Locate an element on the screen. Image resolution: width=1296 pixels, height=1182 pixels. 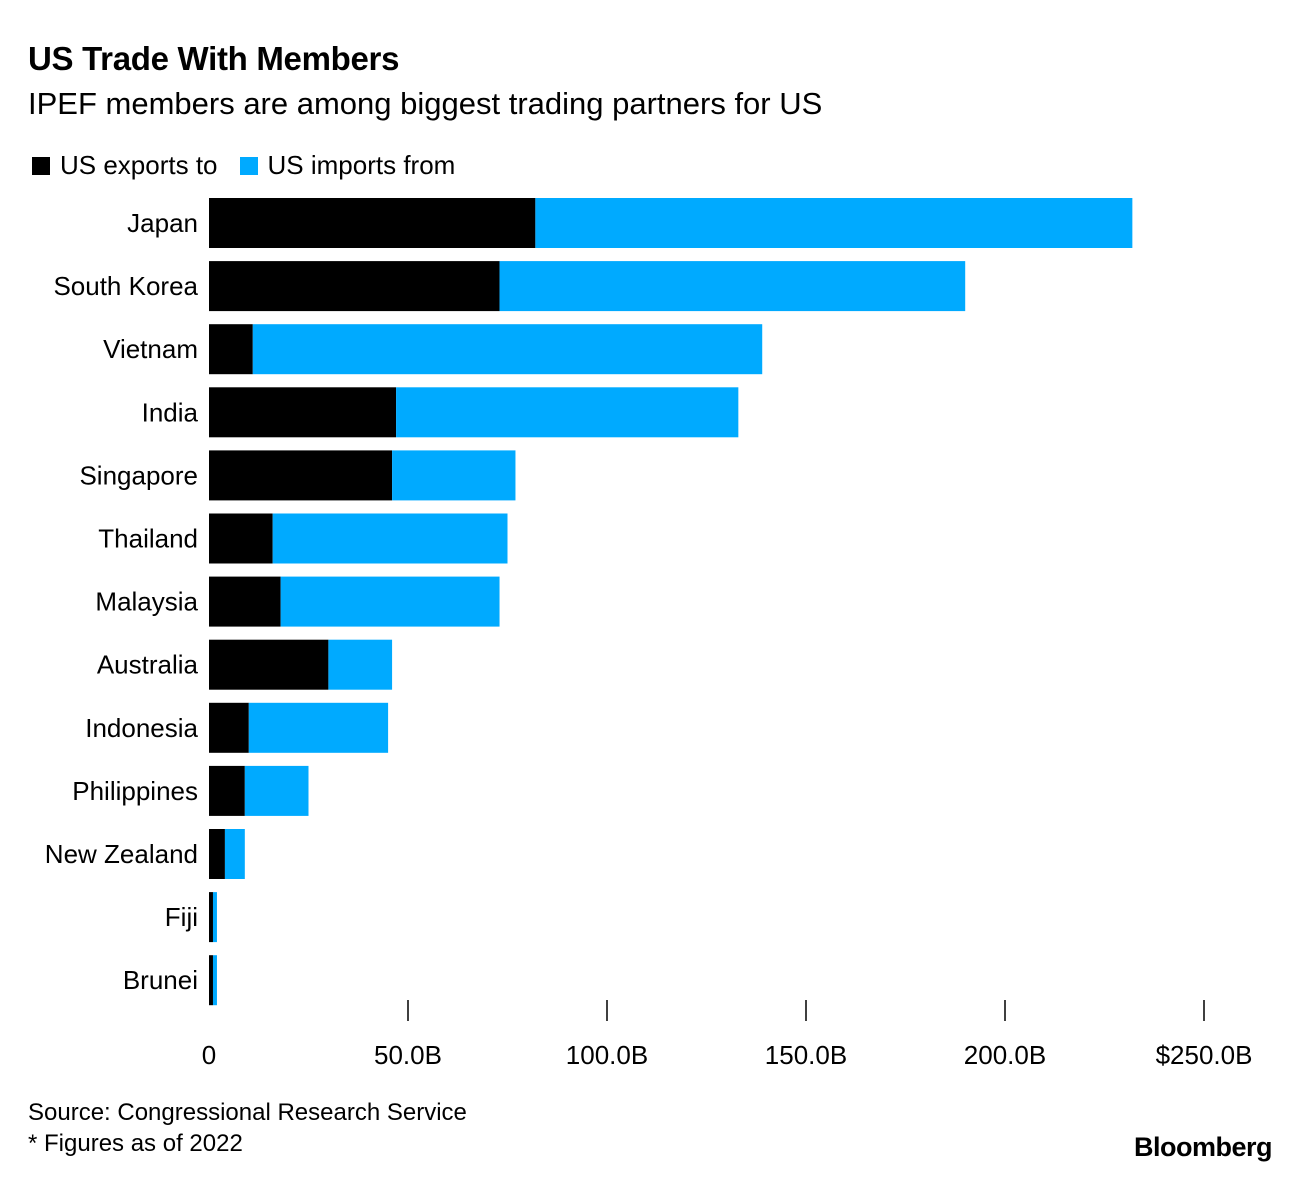
bar-exports-fiji is located at coordinates (211, 917).